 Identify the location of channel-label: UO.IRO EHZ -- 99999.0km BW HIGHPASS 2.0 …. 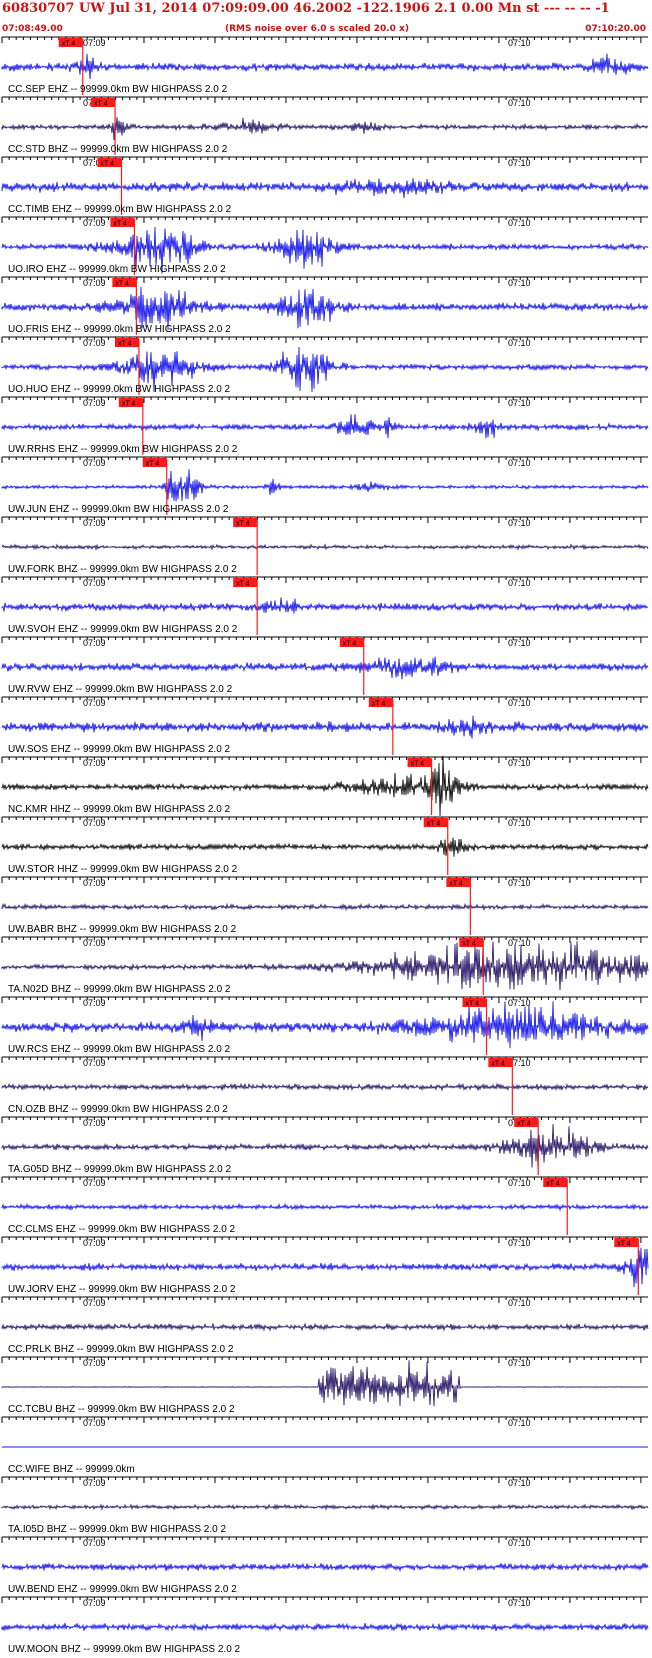
(117, 269).